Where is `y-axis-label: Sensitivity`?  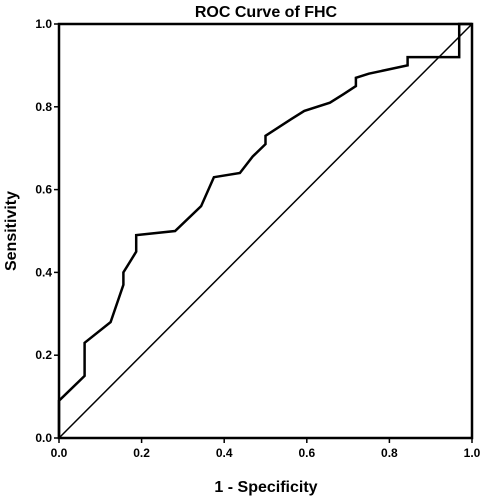 y-axis-label: Sensitivity is located at coordinates (11, 231).